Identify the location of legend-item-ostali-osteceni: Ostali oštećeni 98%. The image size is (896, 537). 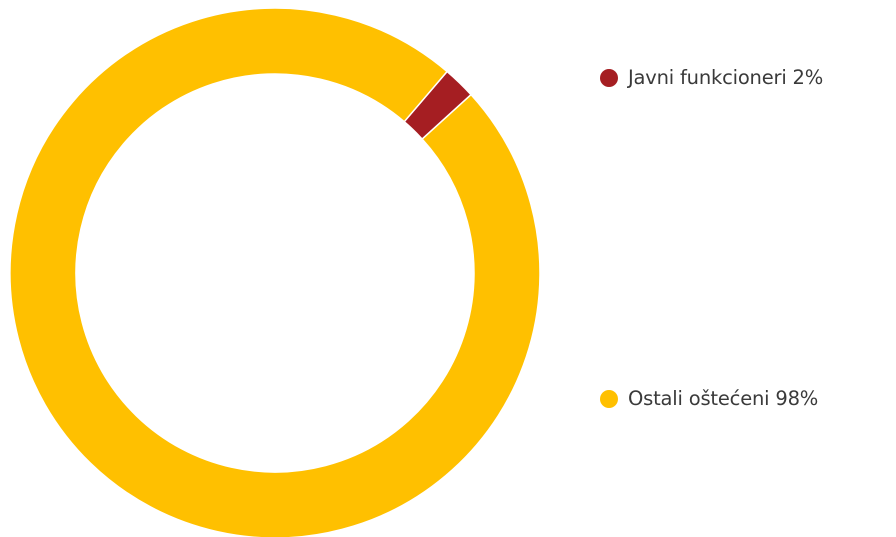
(709, 398).